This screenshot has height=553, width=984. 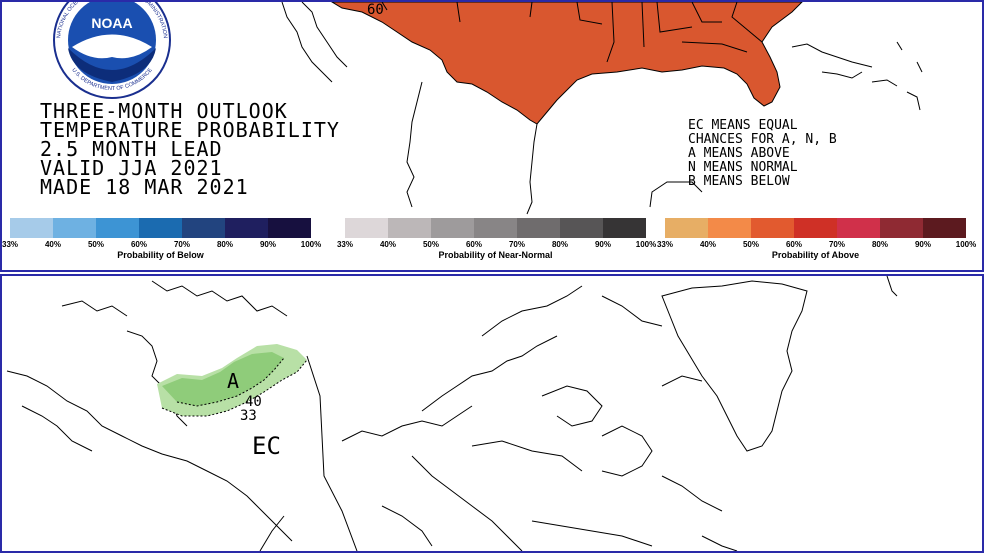 I want to click on alaska-canada-border, so click(x=332, y=453).